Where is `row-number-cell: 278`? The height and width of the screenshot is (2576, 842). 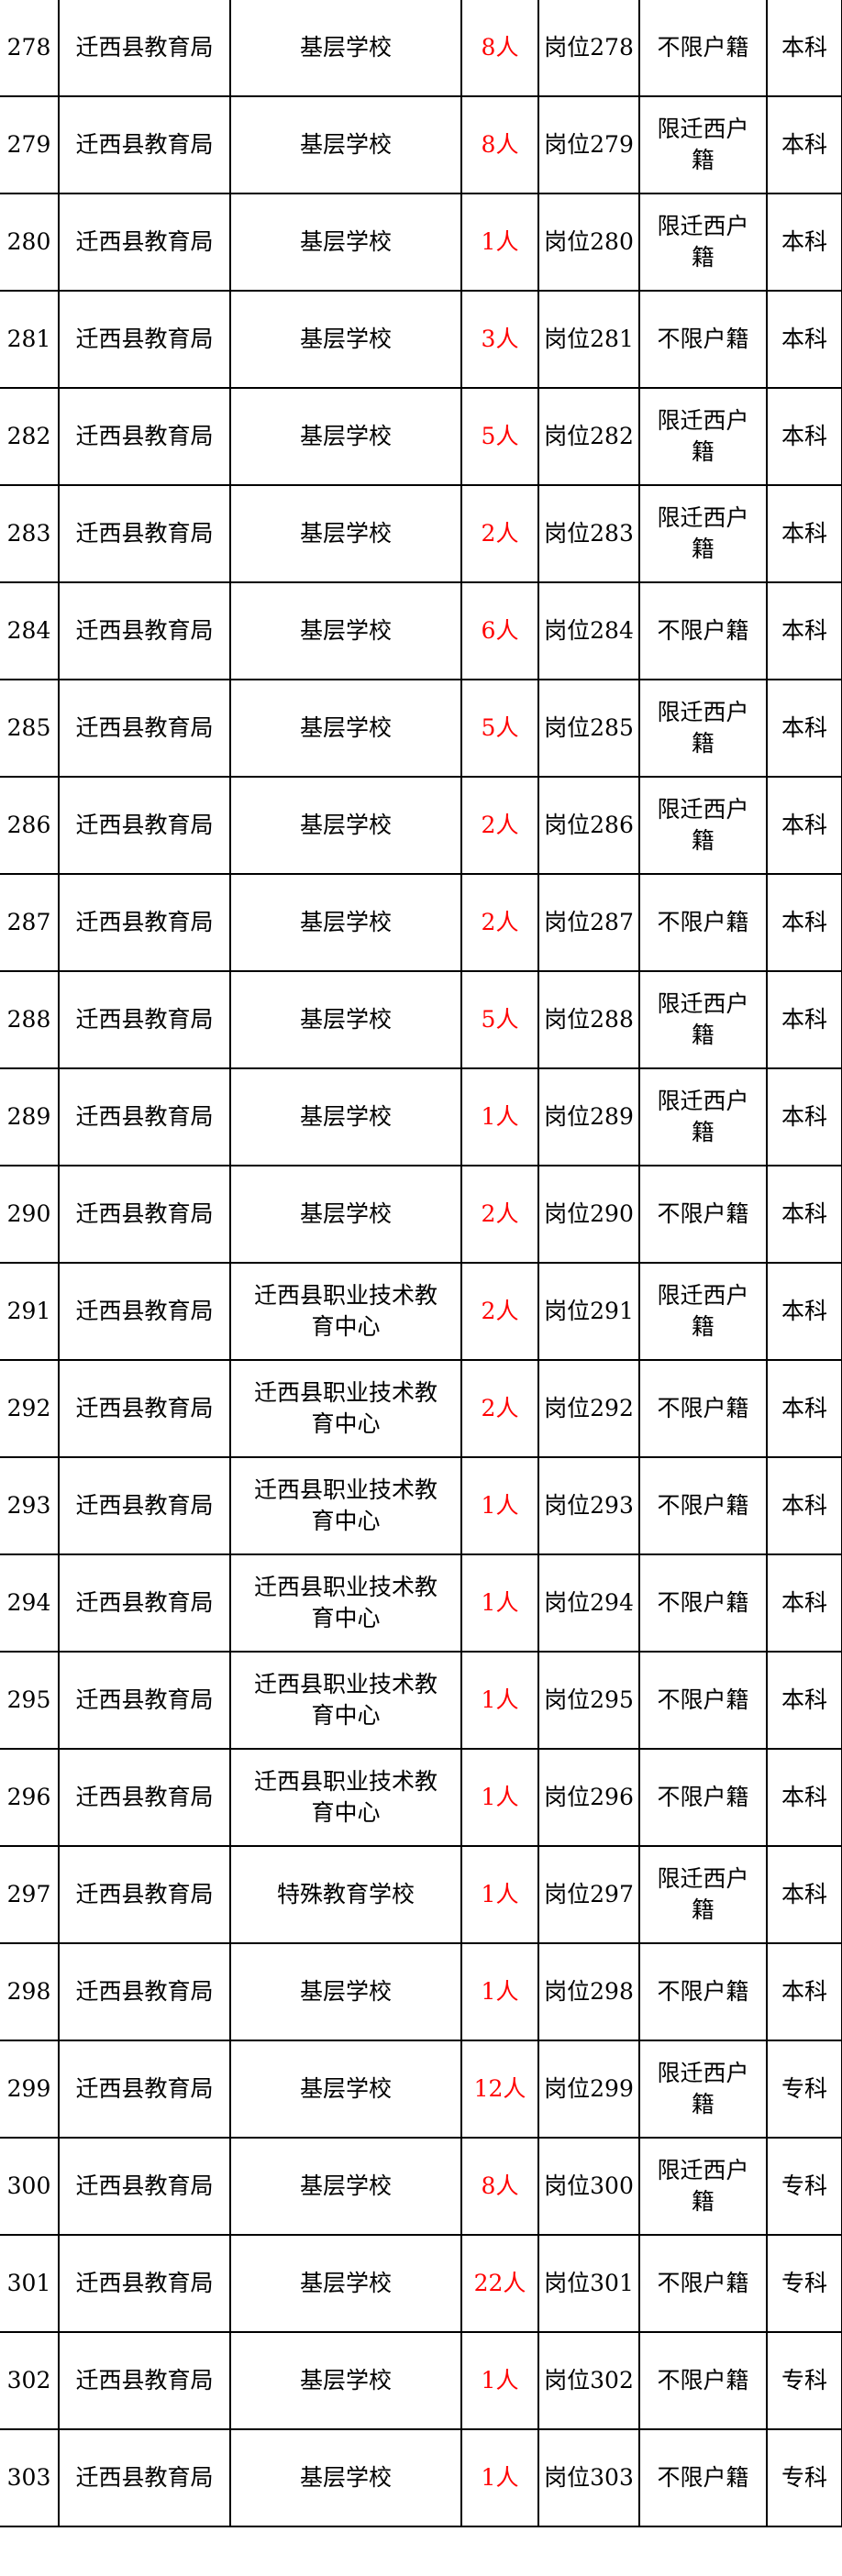
row-number-cell: 278 is located at coordinates (30, 48).